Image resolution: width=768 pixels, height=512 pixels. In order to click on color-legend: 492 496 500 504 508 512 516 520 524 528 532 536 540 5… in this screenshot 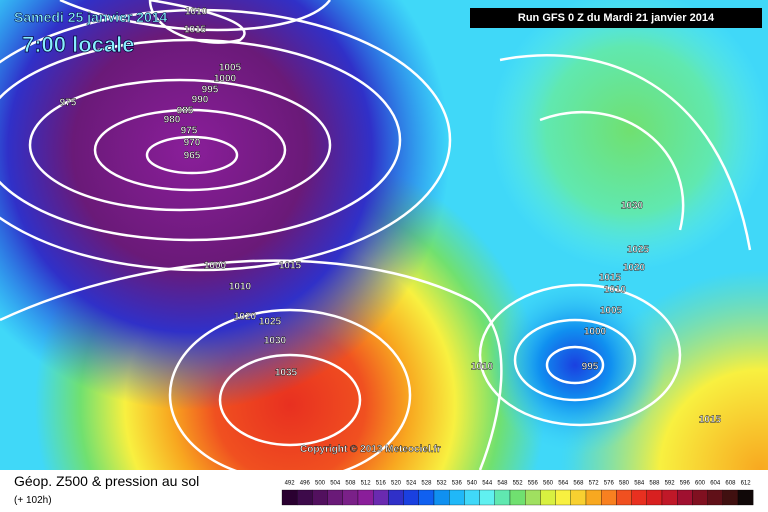, I will do `click(517, 493)`.